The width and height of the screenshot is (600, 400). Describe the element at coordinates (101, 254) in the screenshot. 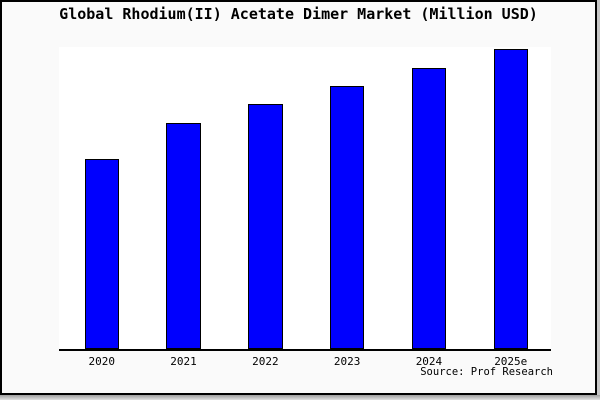

I see `bar-2020` at that location.